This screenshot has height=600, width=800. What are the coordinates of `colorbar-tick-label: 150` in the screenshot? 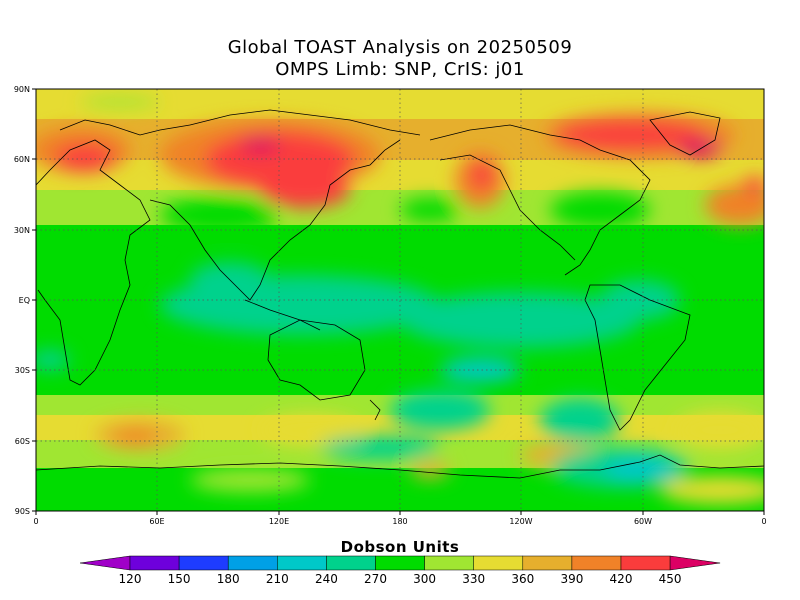 It's located at (179, 579).